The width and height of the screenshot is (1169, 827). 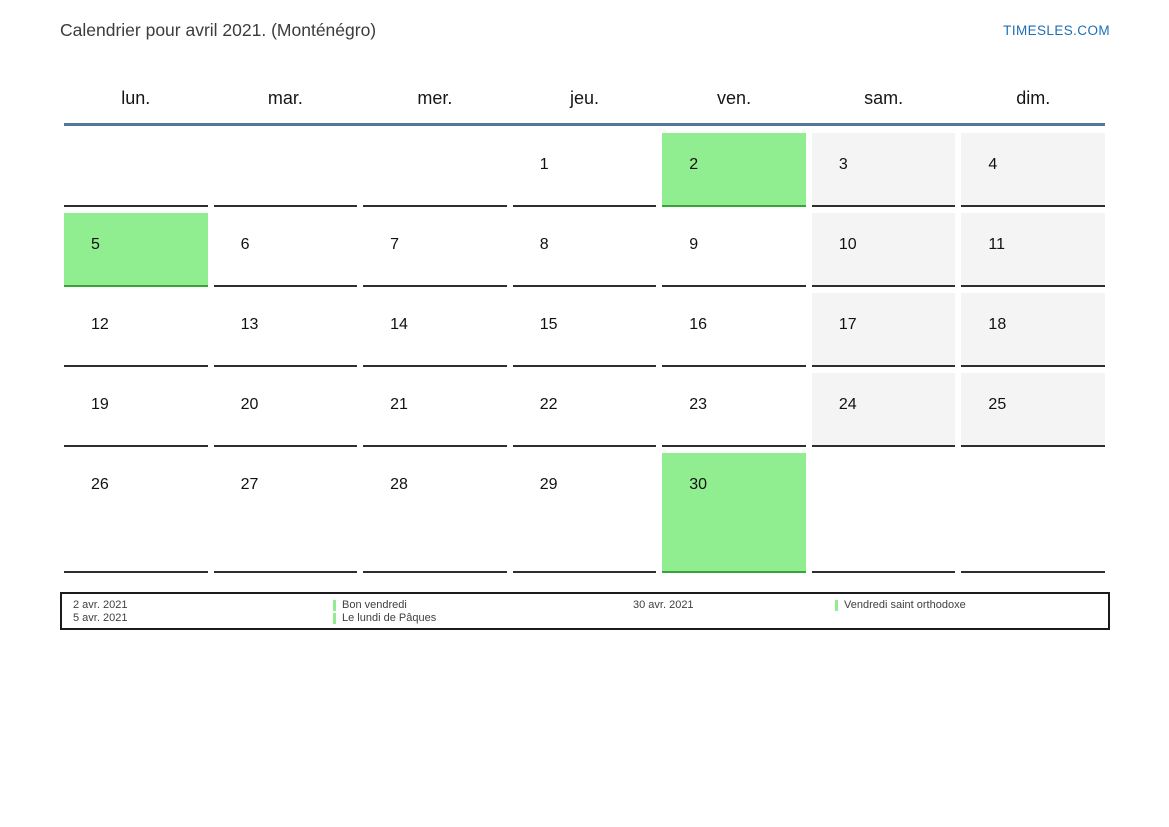 I want to click on day-number: 26, so click(x=100, y=484).